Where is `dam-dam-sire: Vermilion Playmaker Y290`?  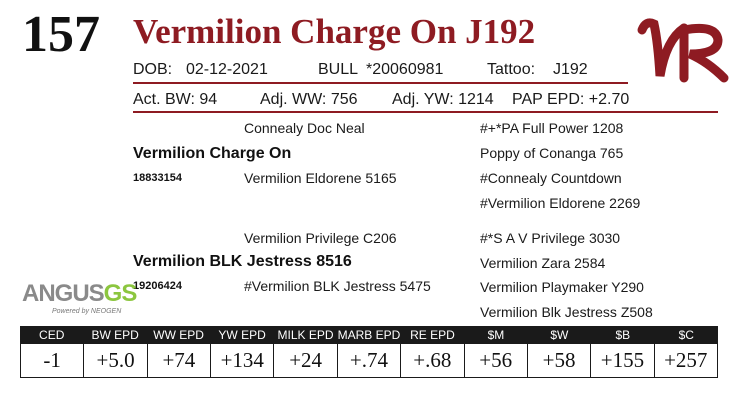 dam-dam-sire: Vermilion Playmaker Y290 is located at coordinates (562, 287).